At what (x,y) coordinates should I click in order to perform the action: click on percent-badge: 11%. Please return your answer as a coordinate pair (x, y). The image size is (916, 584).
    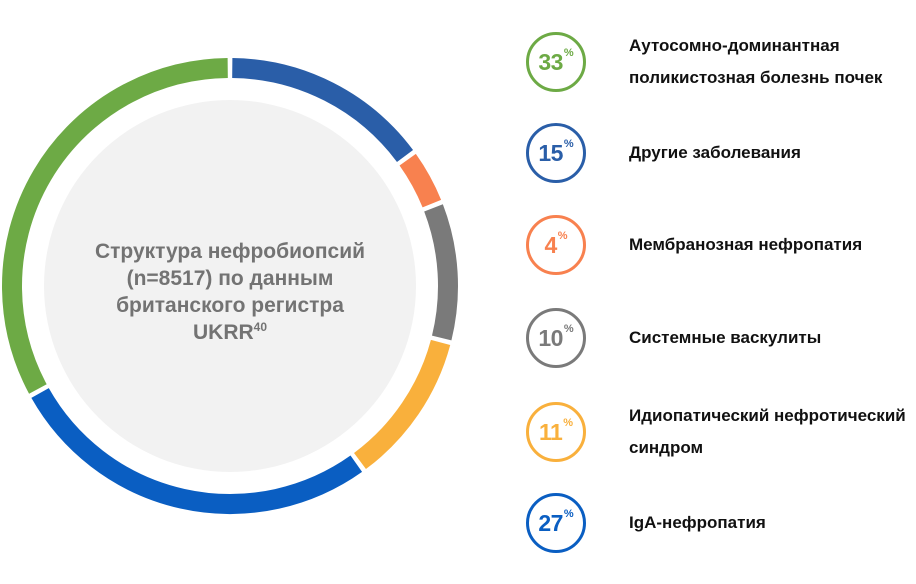
    Looking at the image, I should click on (556, 432).